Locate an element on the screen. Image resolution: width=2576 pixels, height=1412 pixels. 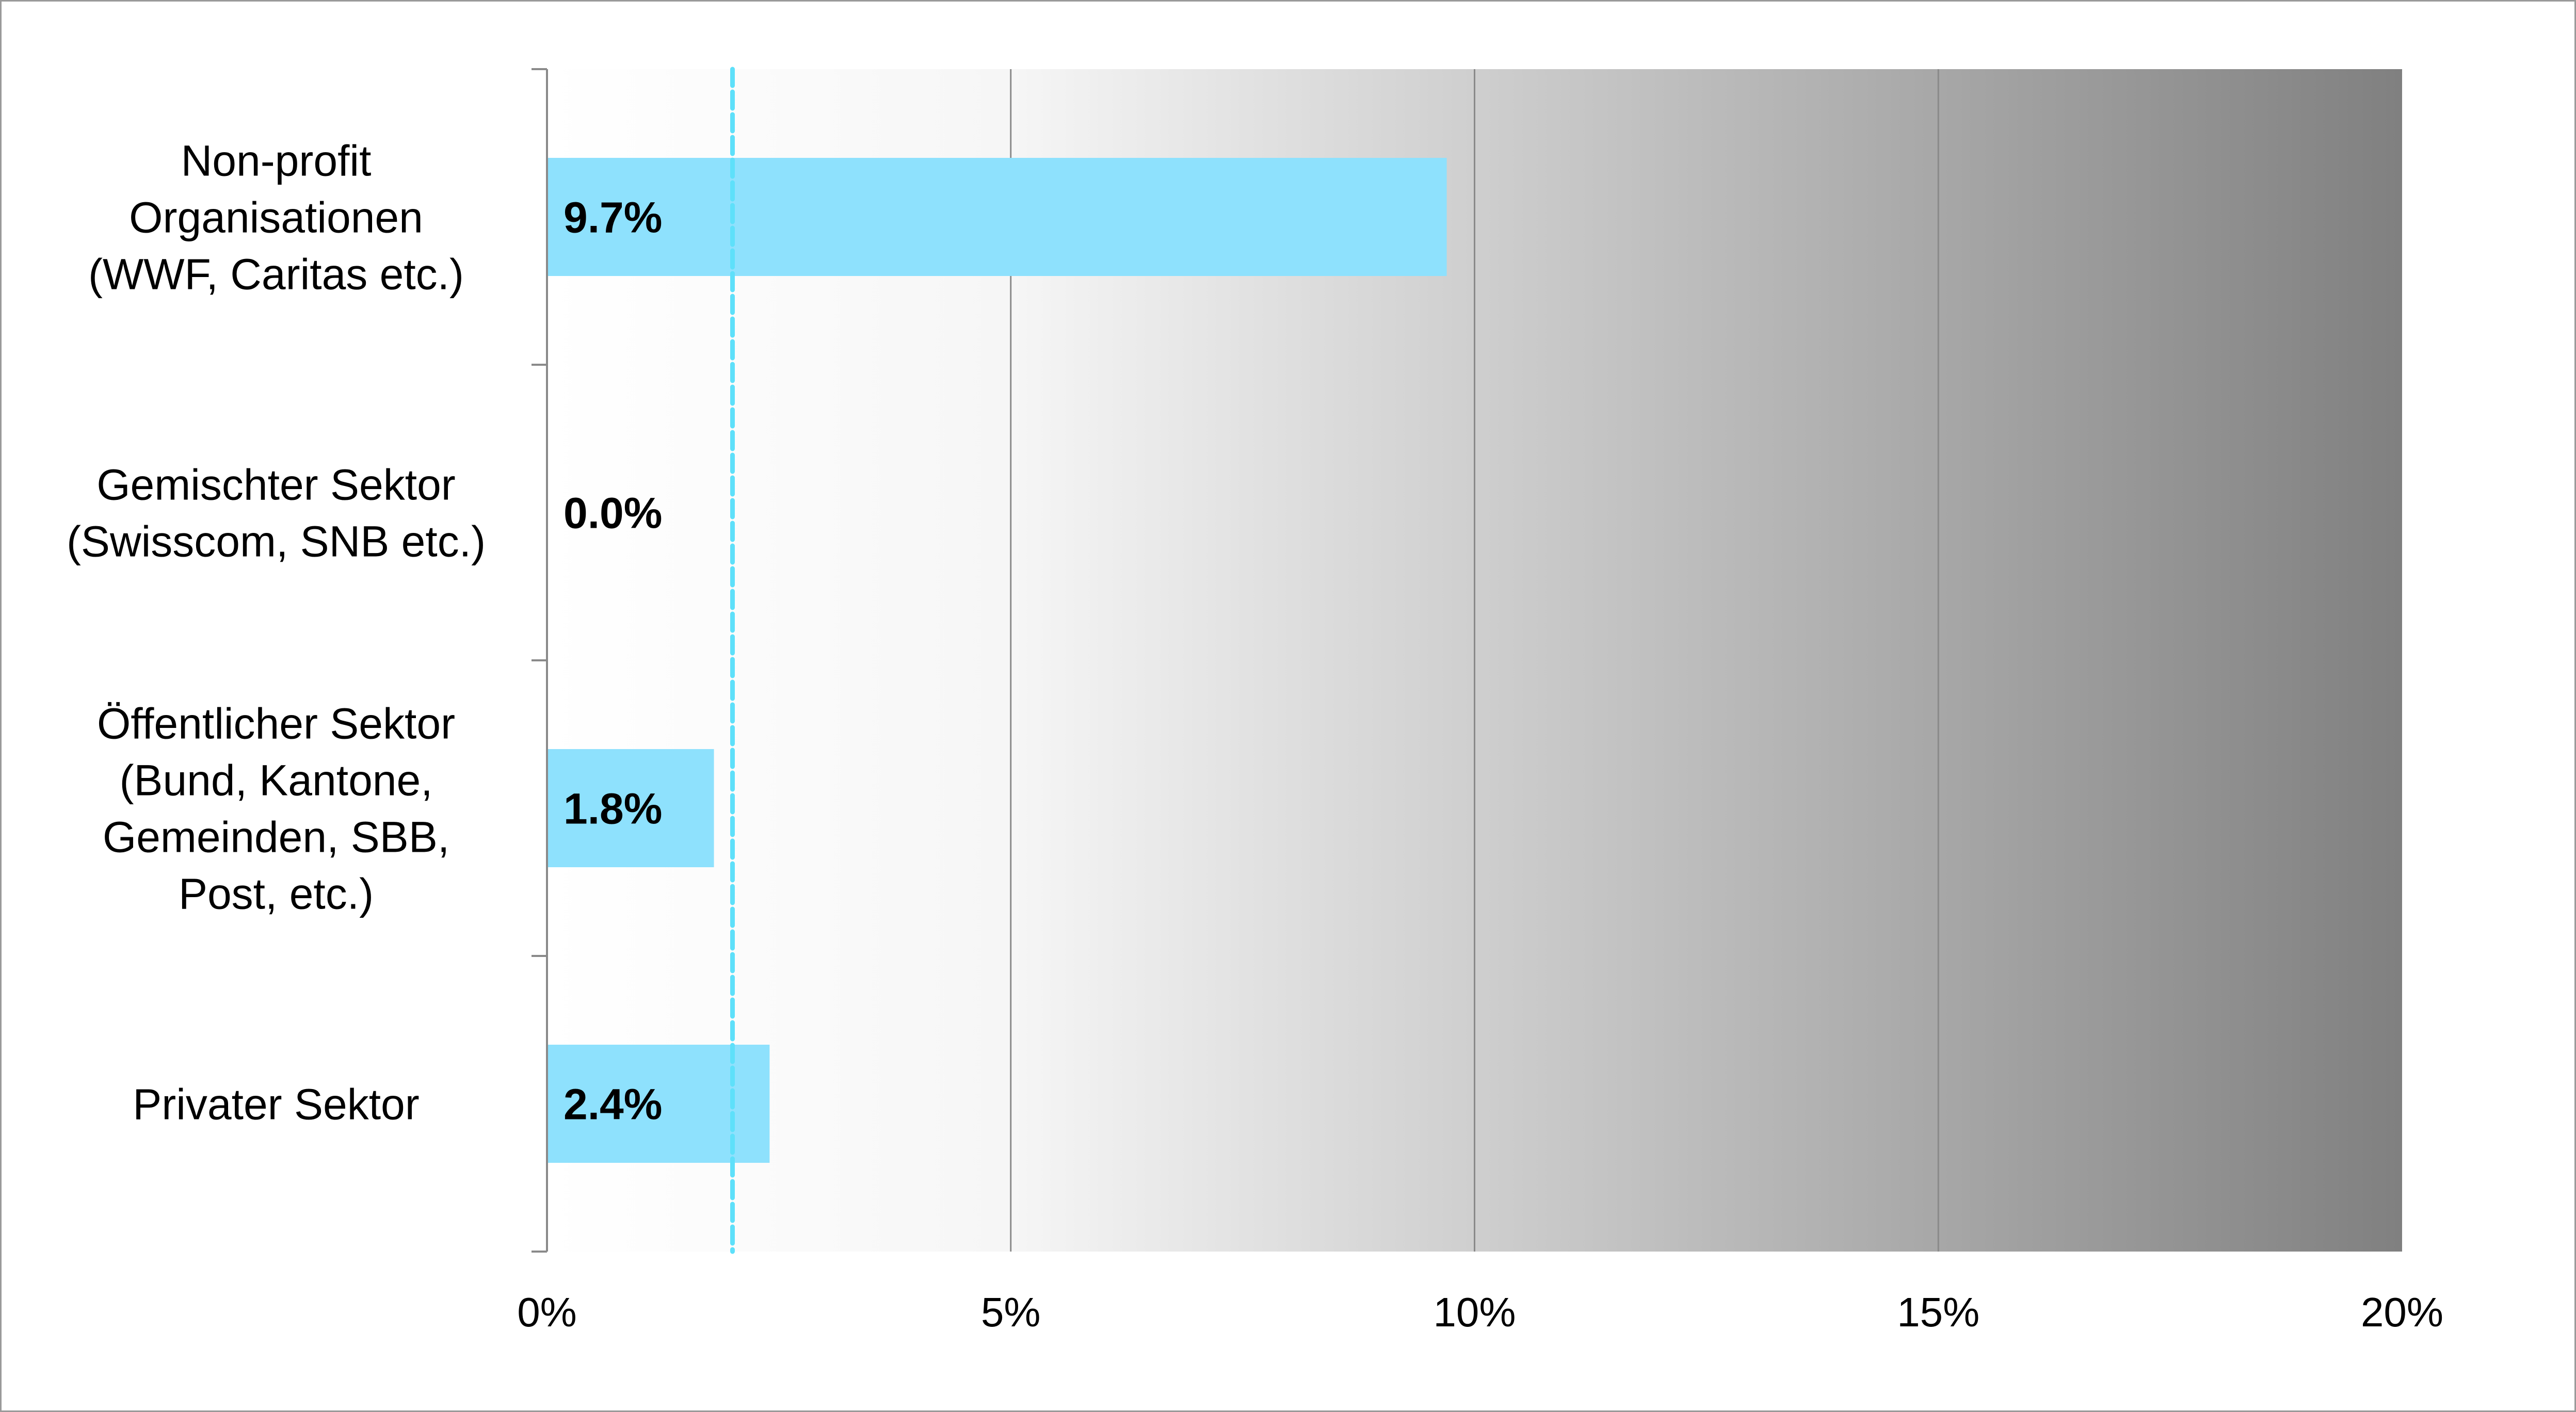
x-tick-label: 0% is located at coordinates (547, 1312).